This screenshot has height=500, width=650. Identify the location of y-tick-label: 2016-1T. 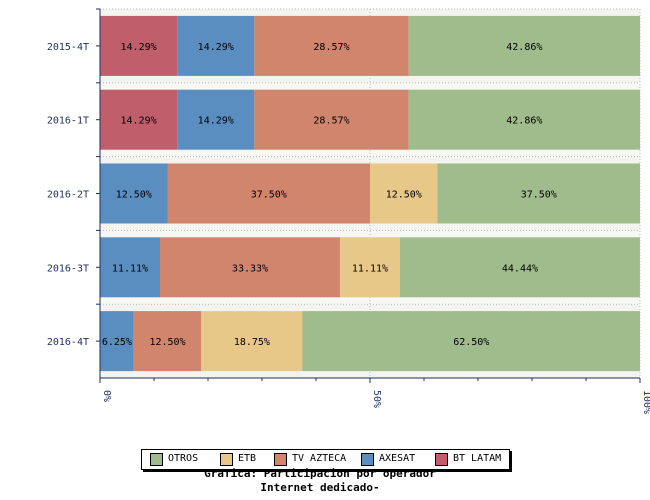
(68, 121).